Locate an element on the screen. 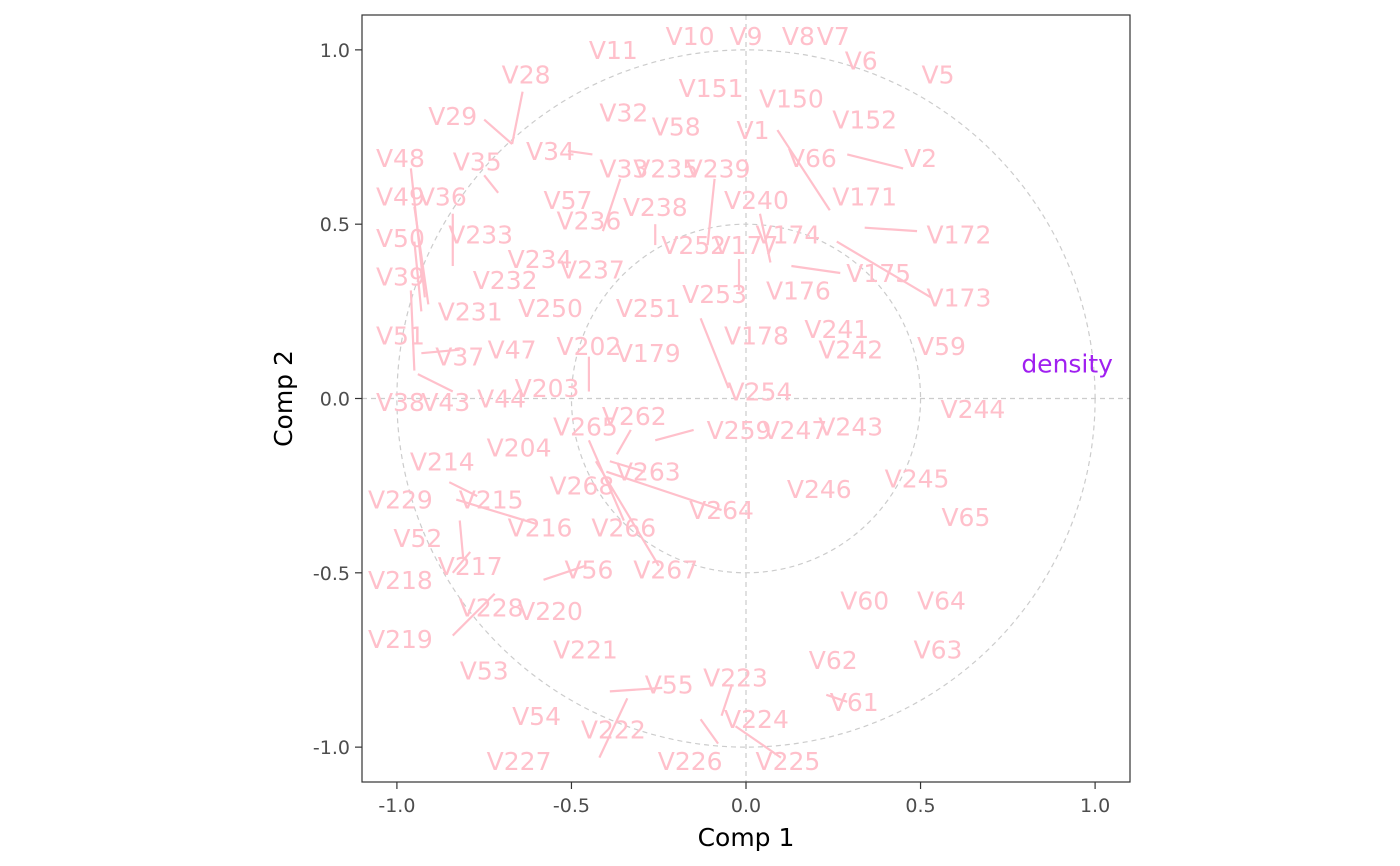 This screenshot has width=1400, height=866. variable-label: V252 is located at coordinates (693, 245).